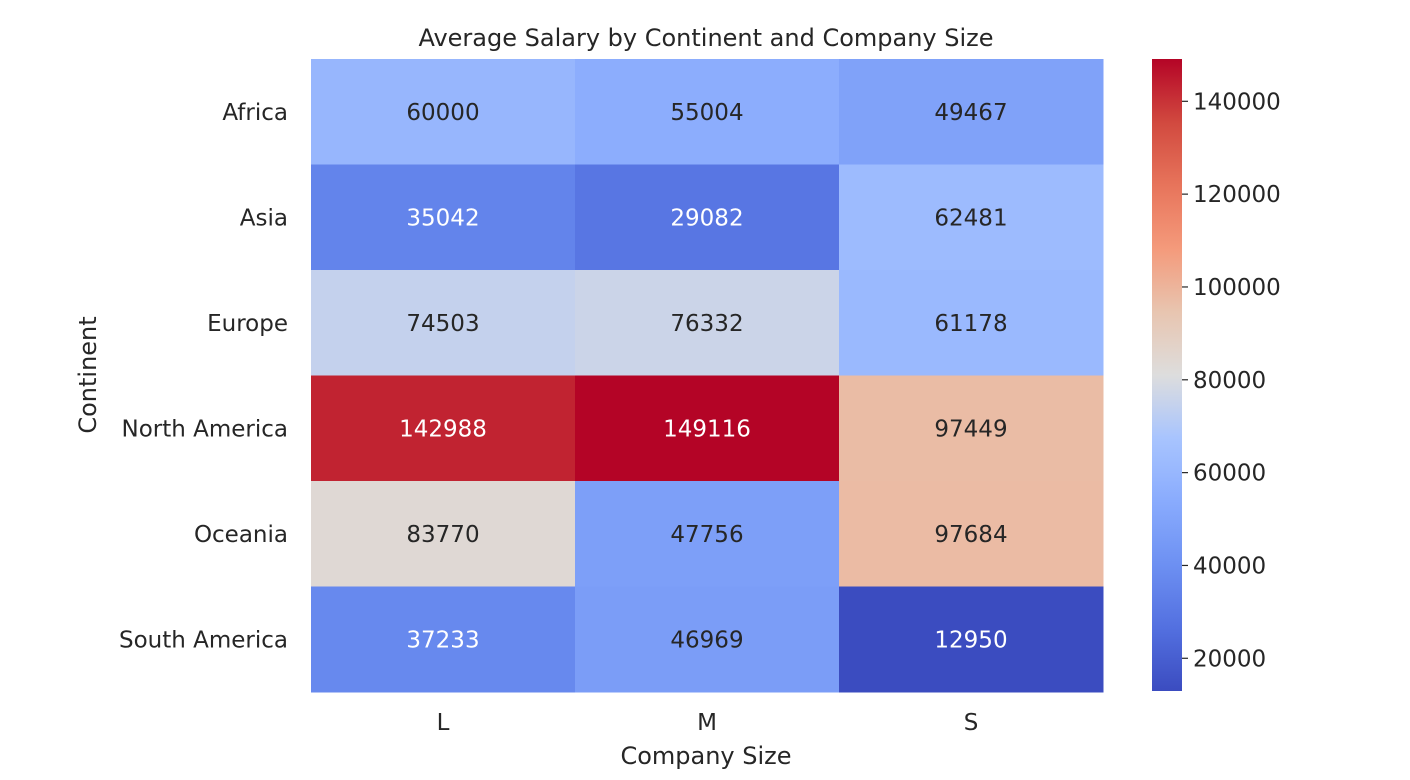 This screenshot has height=780, width=1410. I want to click on cell-value-label-2-1: 76332, so click(706, 324).